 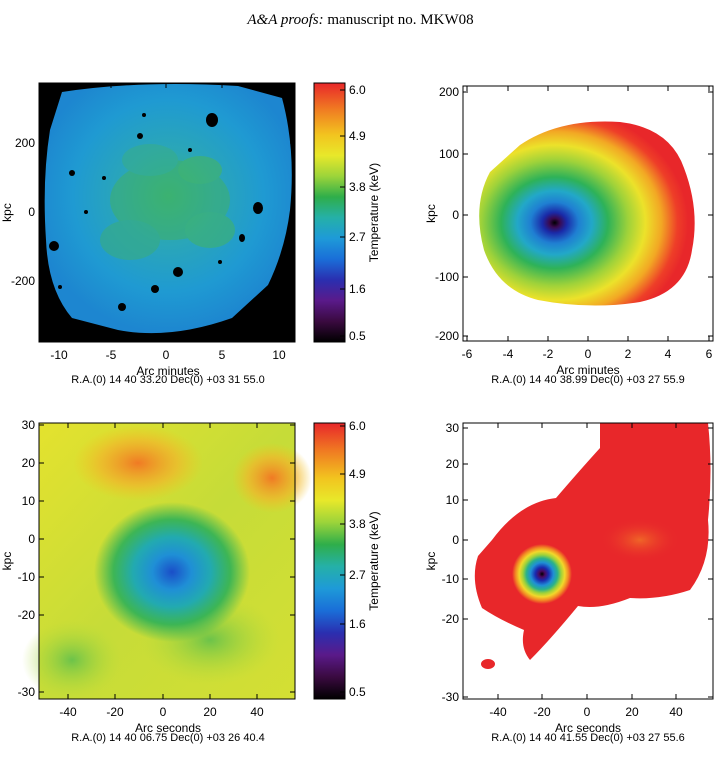 I want to click on journal-name: A&A proofs:, so click(x=285, y=20).